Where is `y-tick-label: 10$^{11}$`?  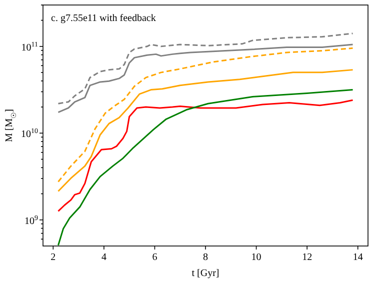
y-tick-label: 10$^{11}$ is located at coordinates (29, 47).